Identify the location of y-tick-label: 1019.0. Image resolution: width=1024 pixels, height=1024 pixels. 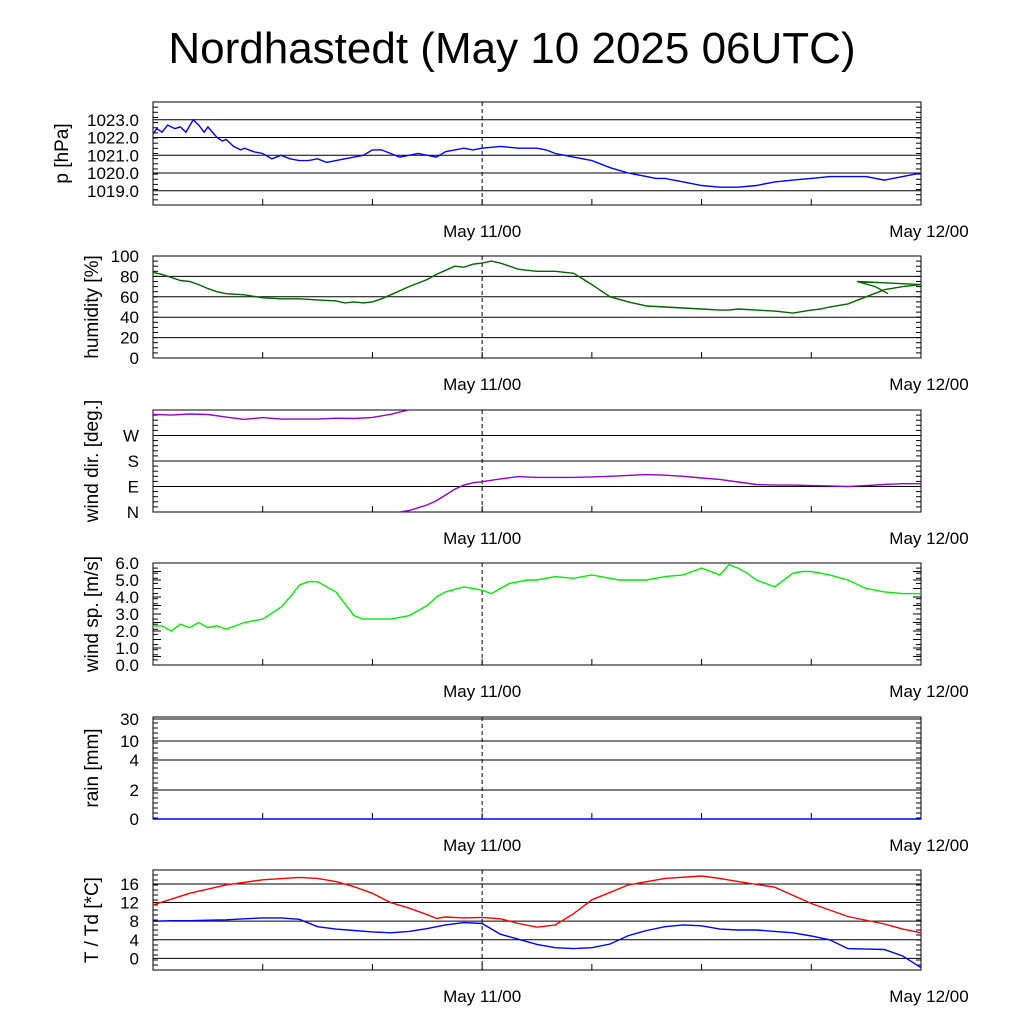
(113, 191).